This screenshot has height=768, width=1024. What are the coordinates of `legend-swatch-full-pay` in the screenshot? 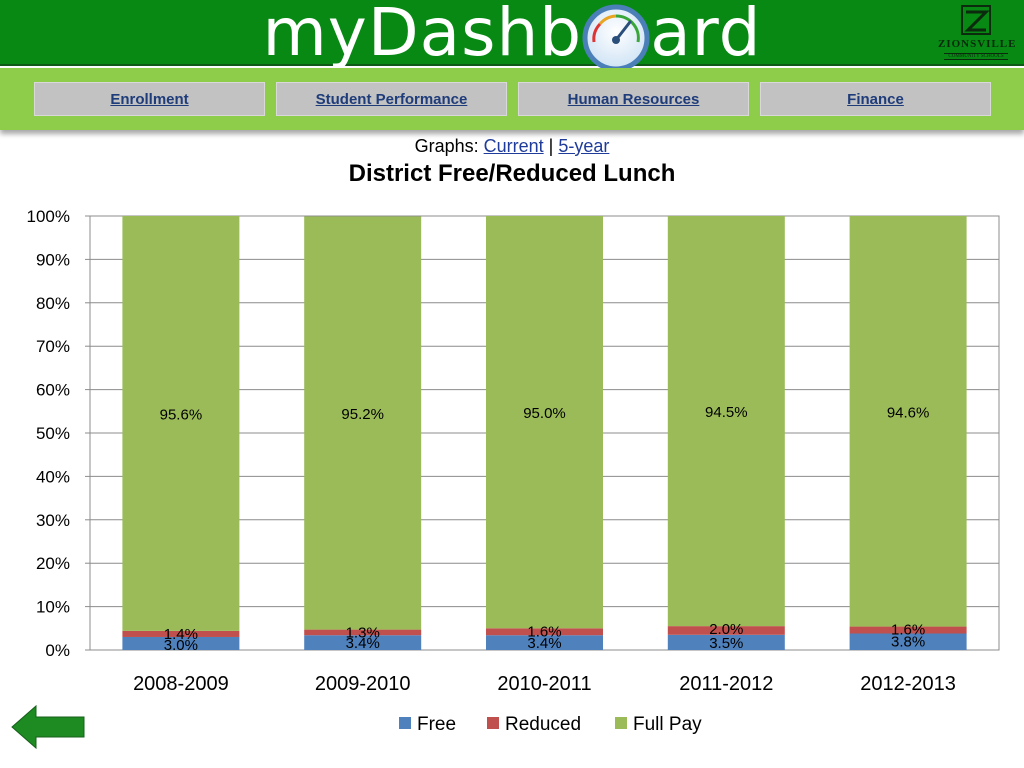 It's located at (621, 723).